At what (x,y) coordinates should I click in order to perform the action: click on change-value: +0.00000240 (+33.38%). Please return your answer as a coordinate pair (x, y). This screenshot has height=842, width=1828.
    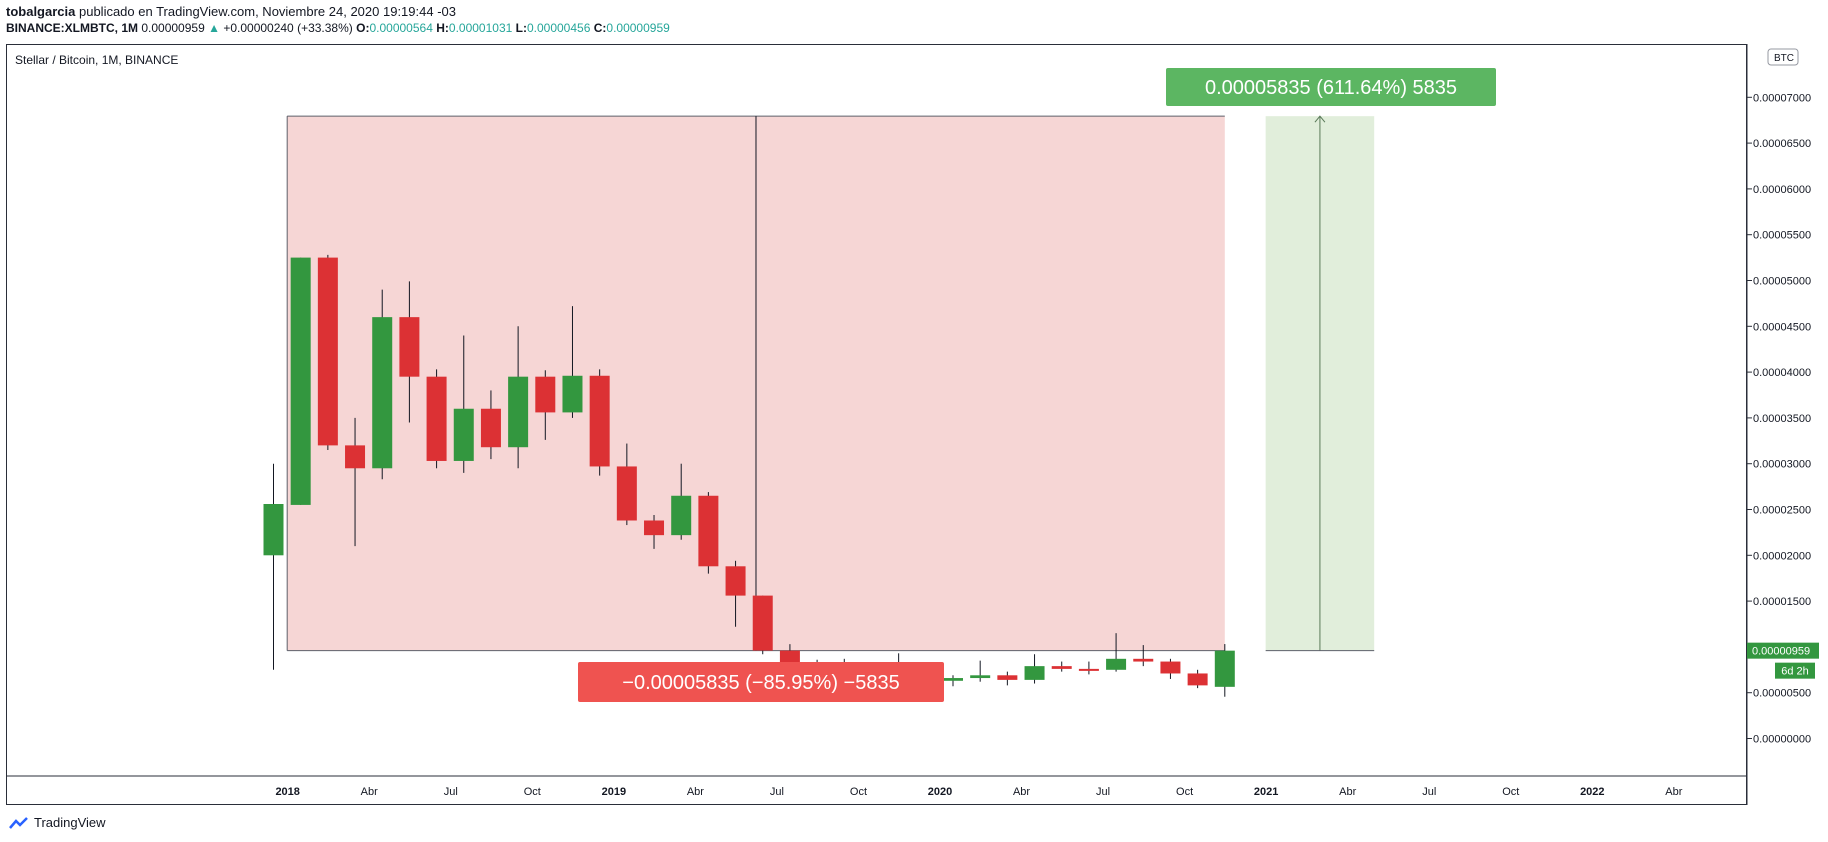
    Looking at the image, I should click on (288, 28).